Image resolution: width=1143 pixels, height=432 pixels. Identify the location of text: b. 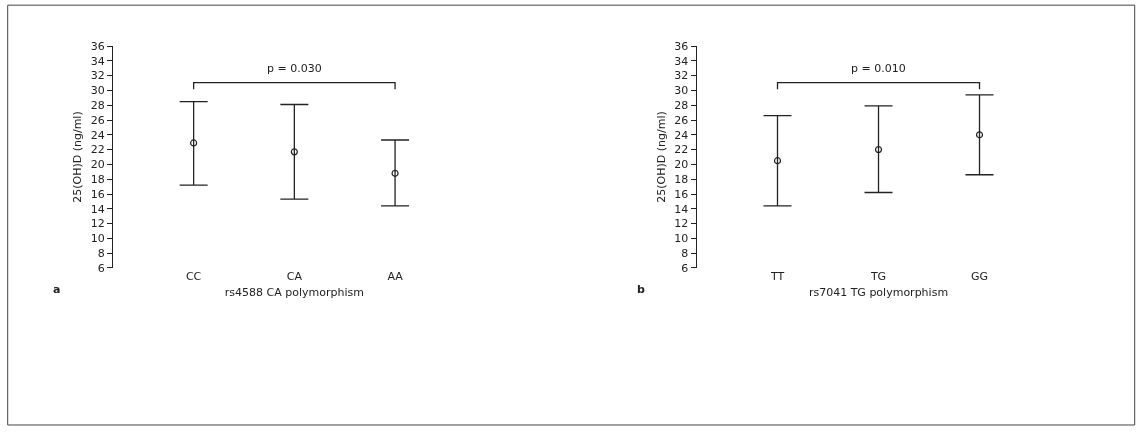
(641, 289).